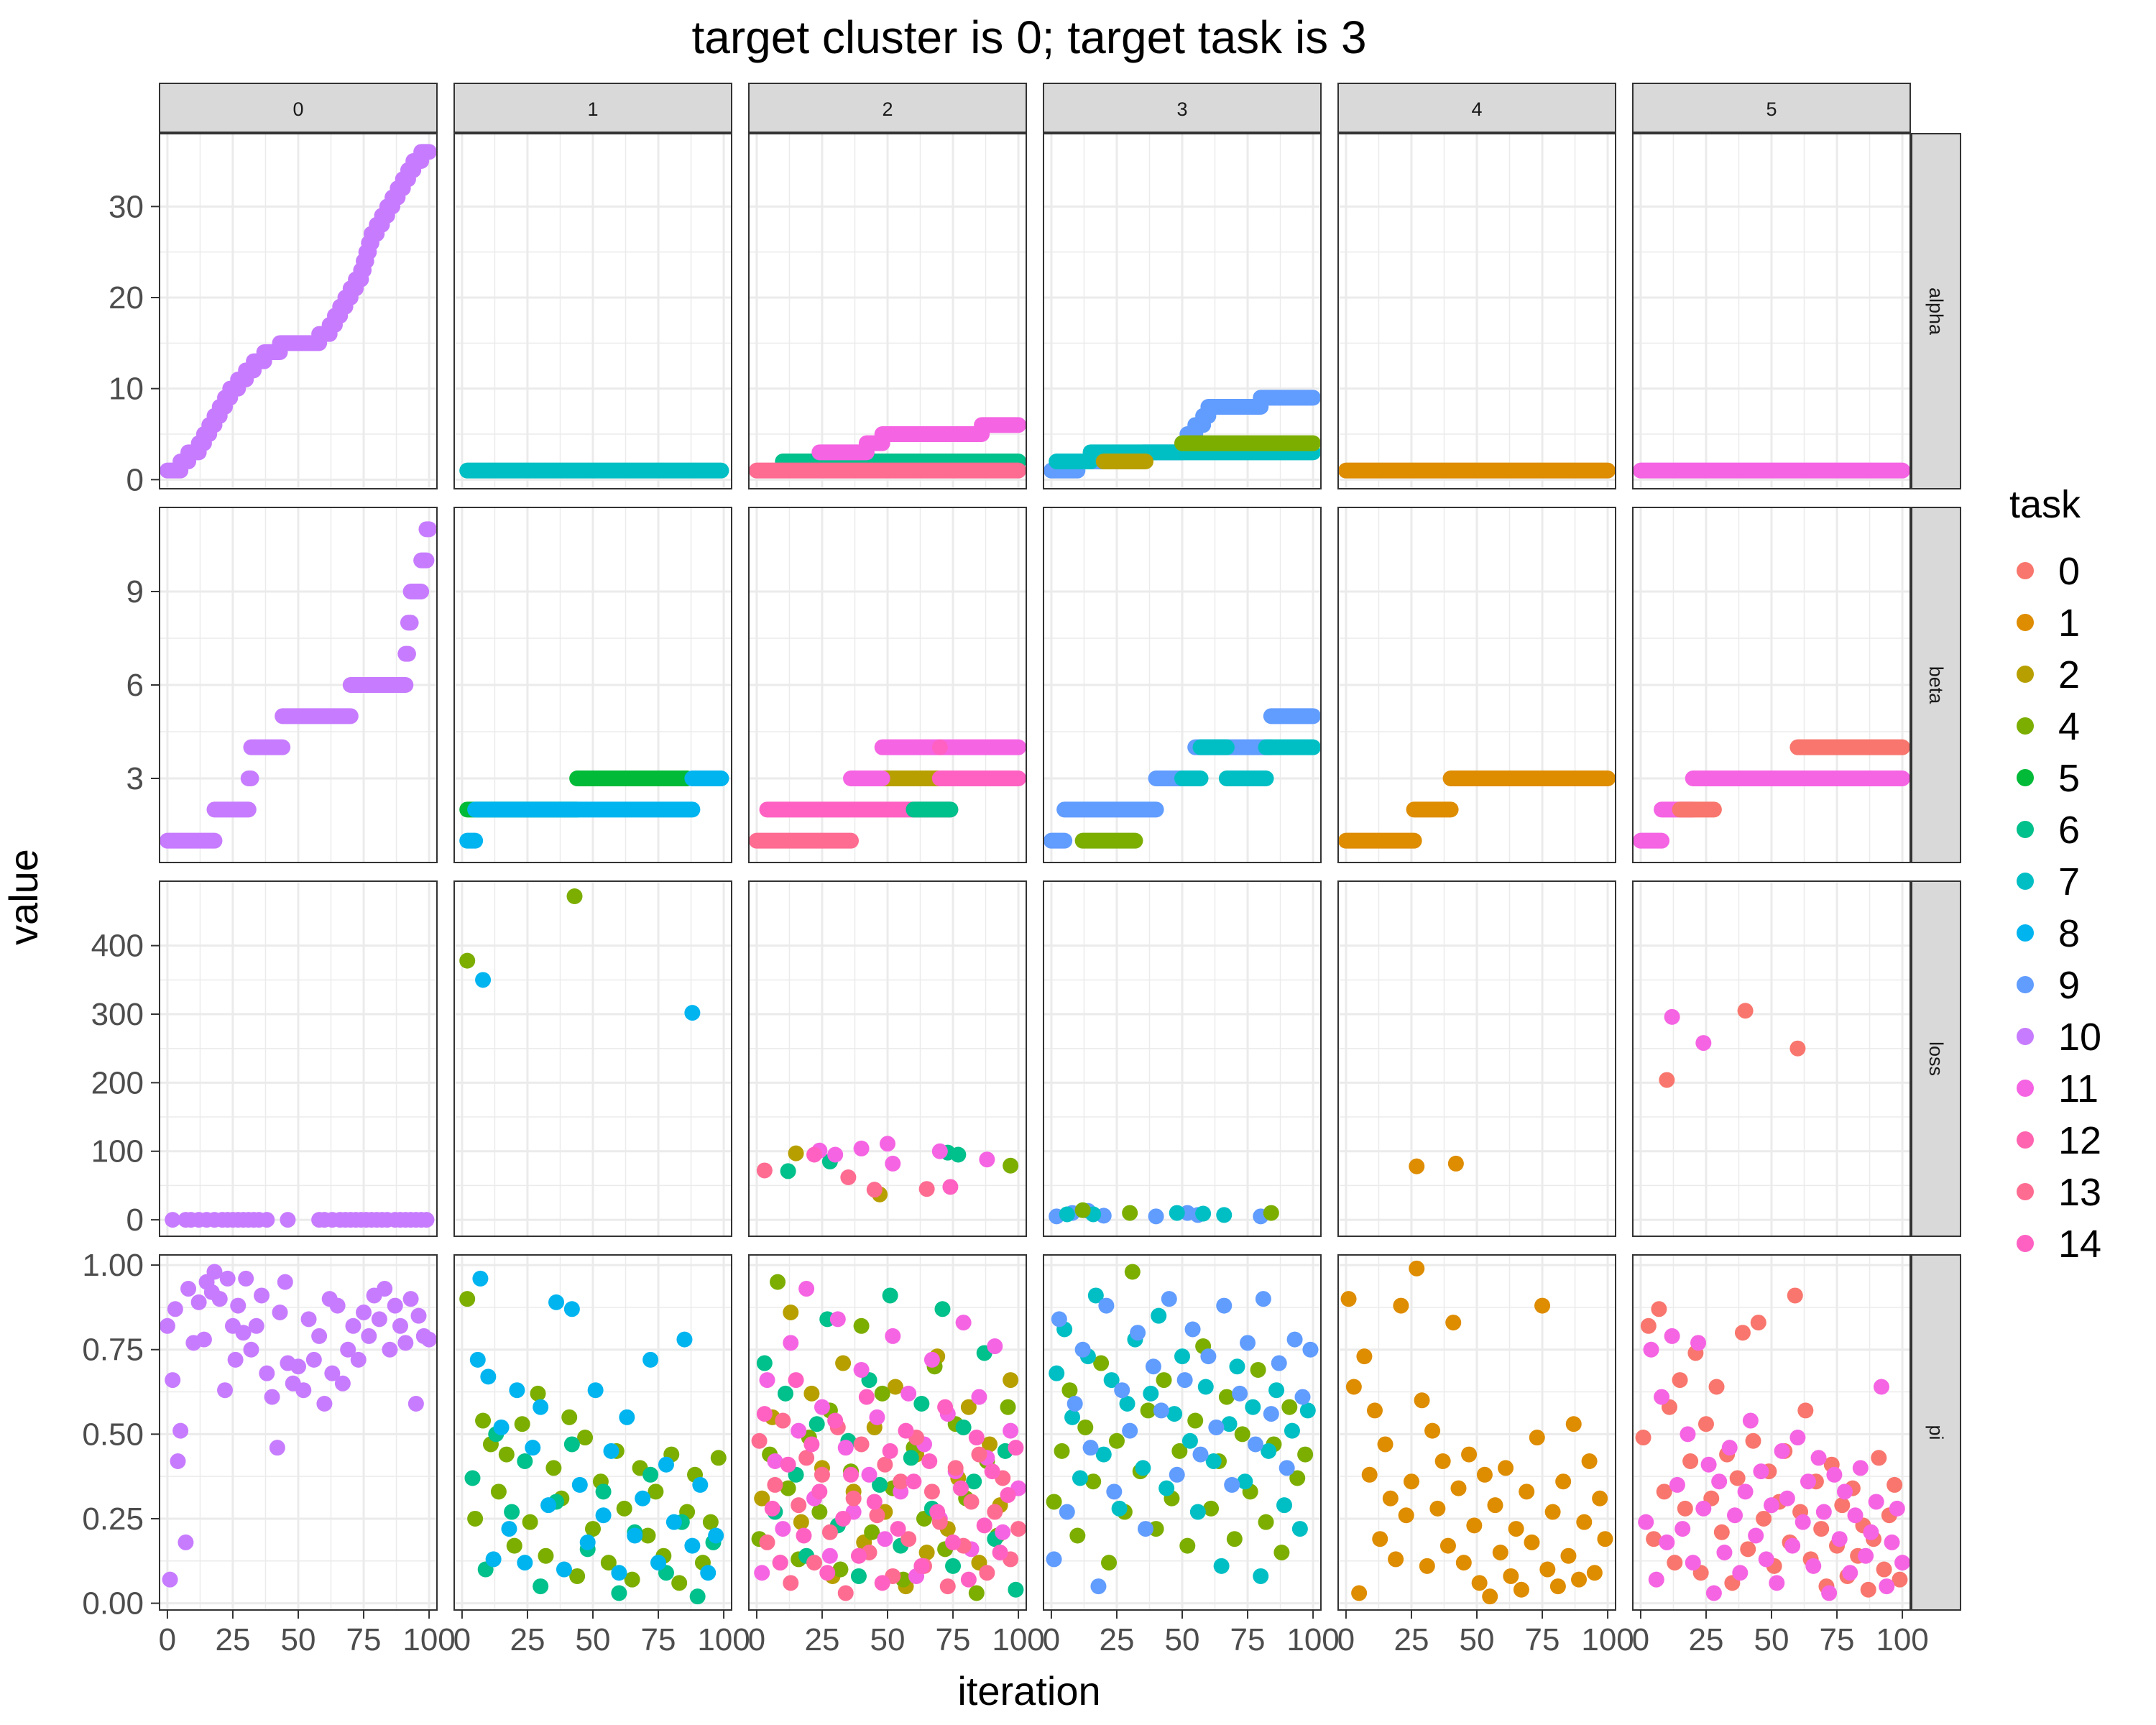 The width and height of the screenshot is (2156, 1725). I want to click on legend-title: task, so click(2045, 504).